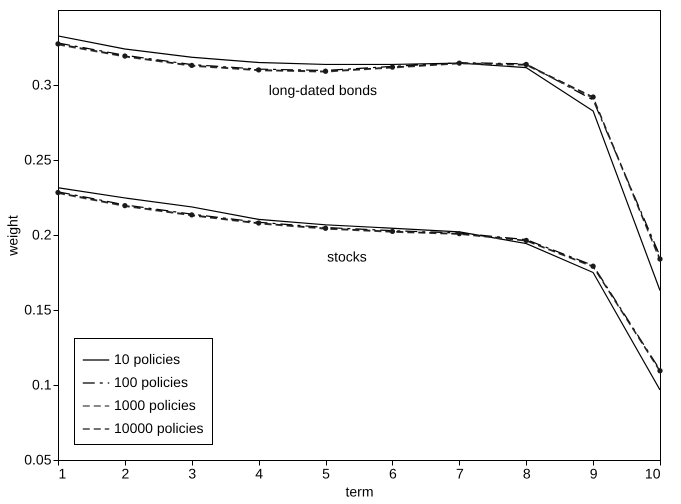  What do you see at coordinates (347, 256) in the screenshot?
I see `annotation: stocks` at bounding box center [347, 256].